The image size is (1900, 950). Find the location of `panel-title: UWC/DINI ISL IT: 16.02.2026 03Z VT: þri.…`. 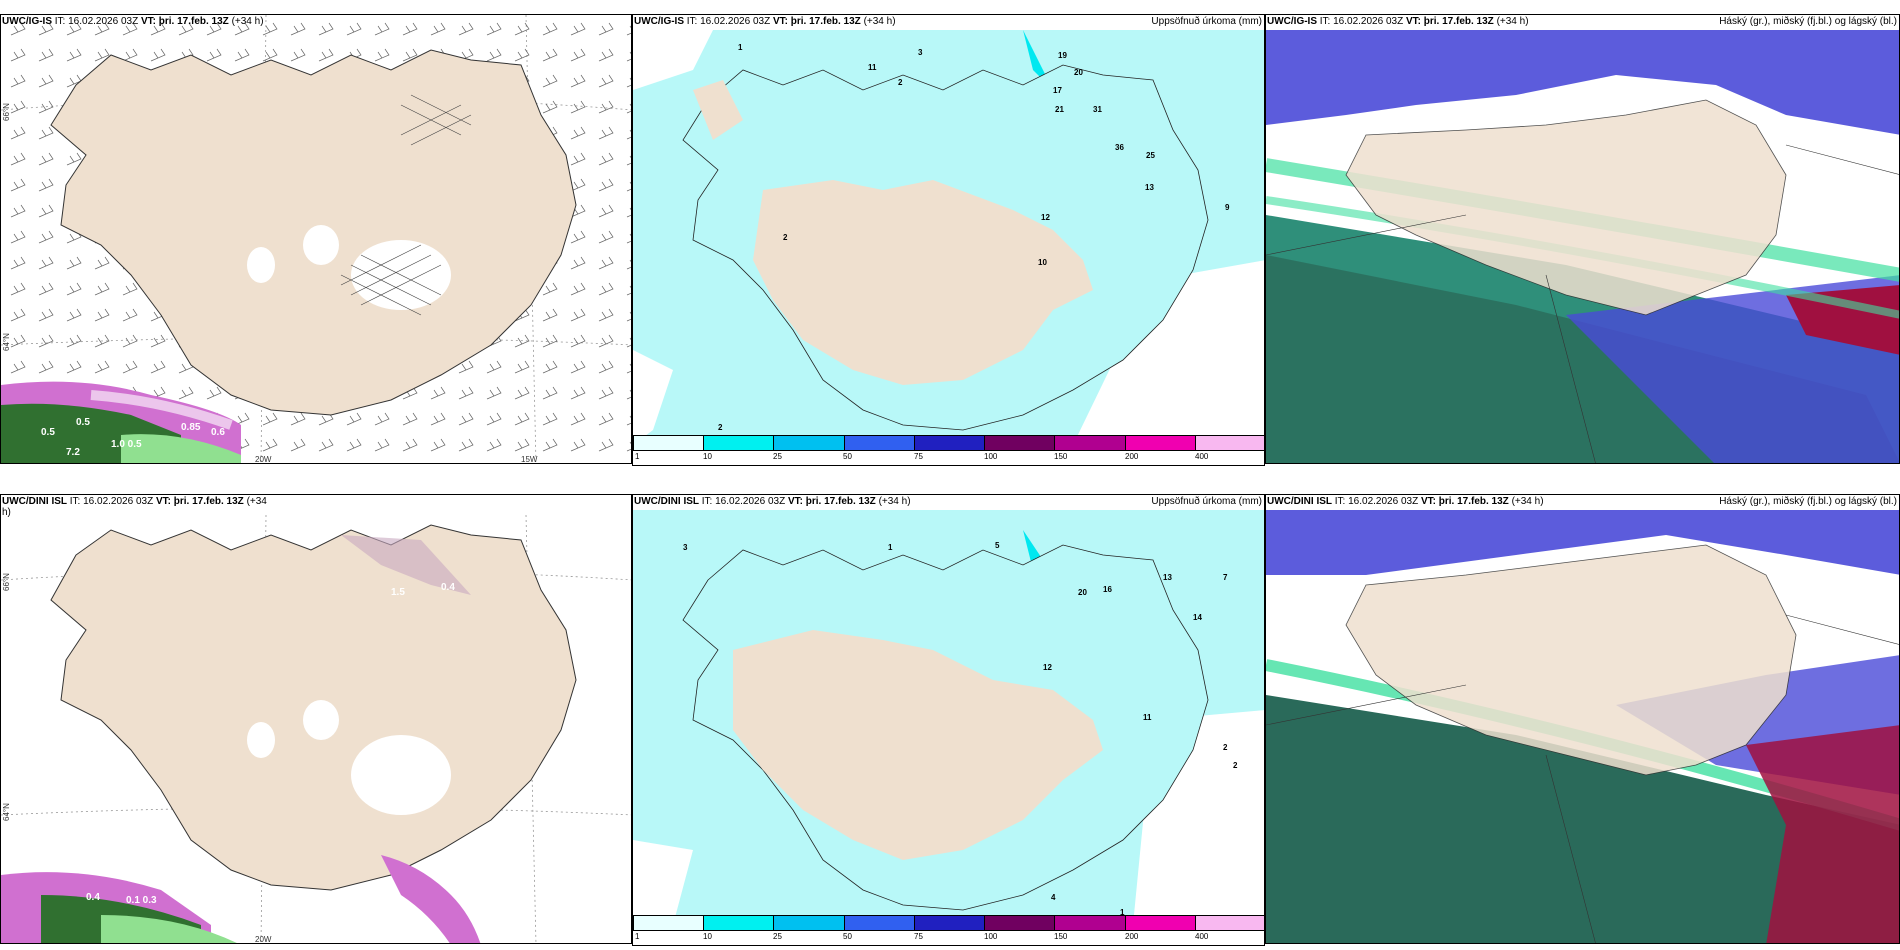

panel-title: UWC/DINI ISL IT: 16.02.2026 03Z VT: þri.… is located at coordinates (1405, 501).